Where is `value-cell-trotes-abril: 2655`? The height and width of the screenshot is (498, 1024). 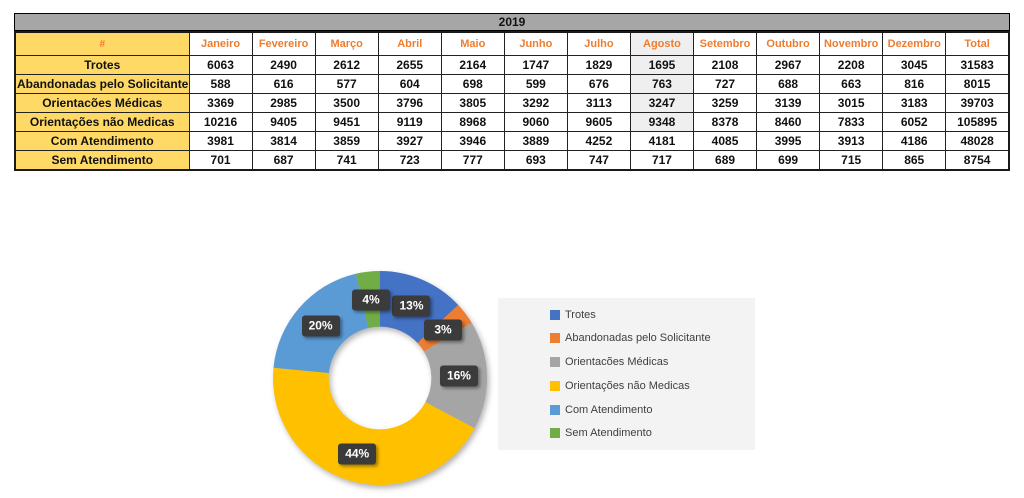
value-cell-trotes-abril: 2655 is located at coordinates (409, 65).